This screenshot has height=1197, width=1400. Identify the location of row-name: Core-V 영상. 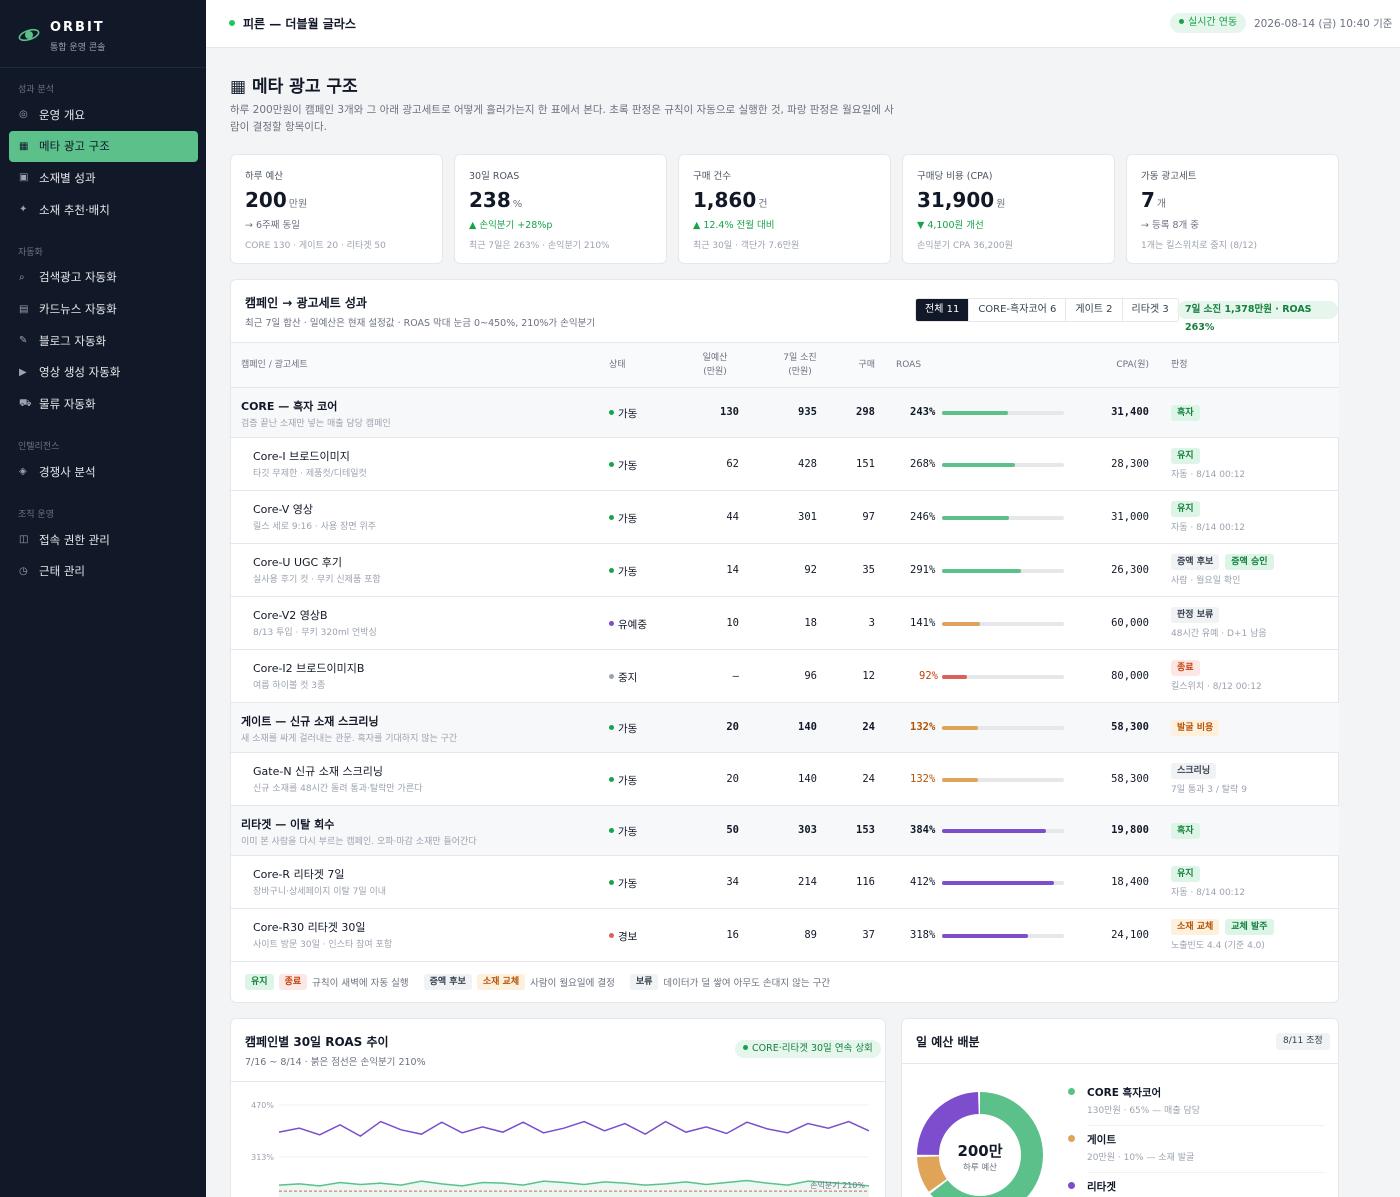
(283, 509).